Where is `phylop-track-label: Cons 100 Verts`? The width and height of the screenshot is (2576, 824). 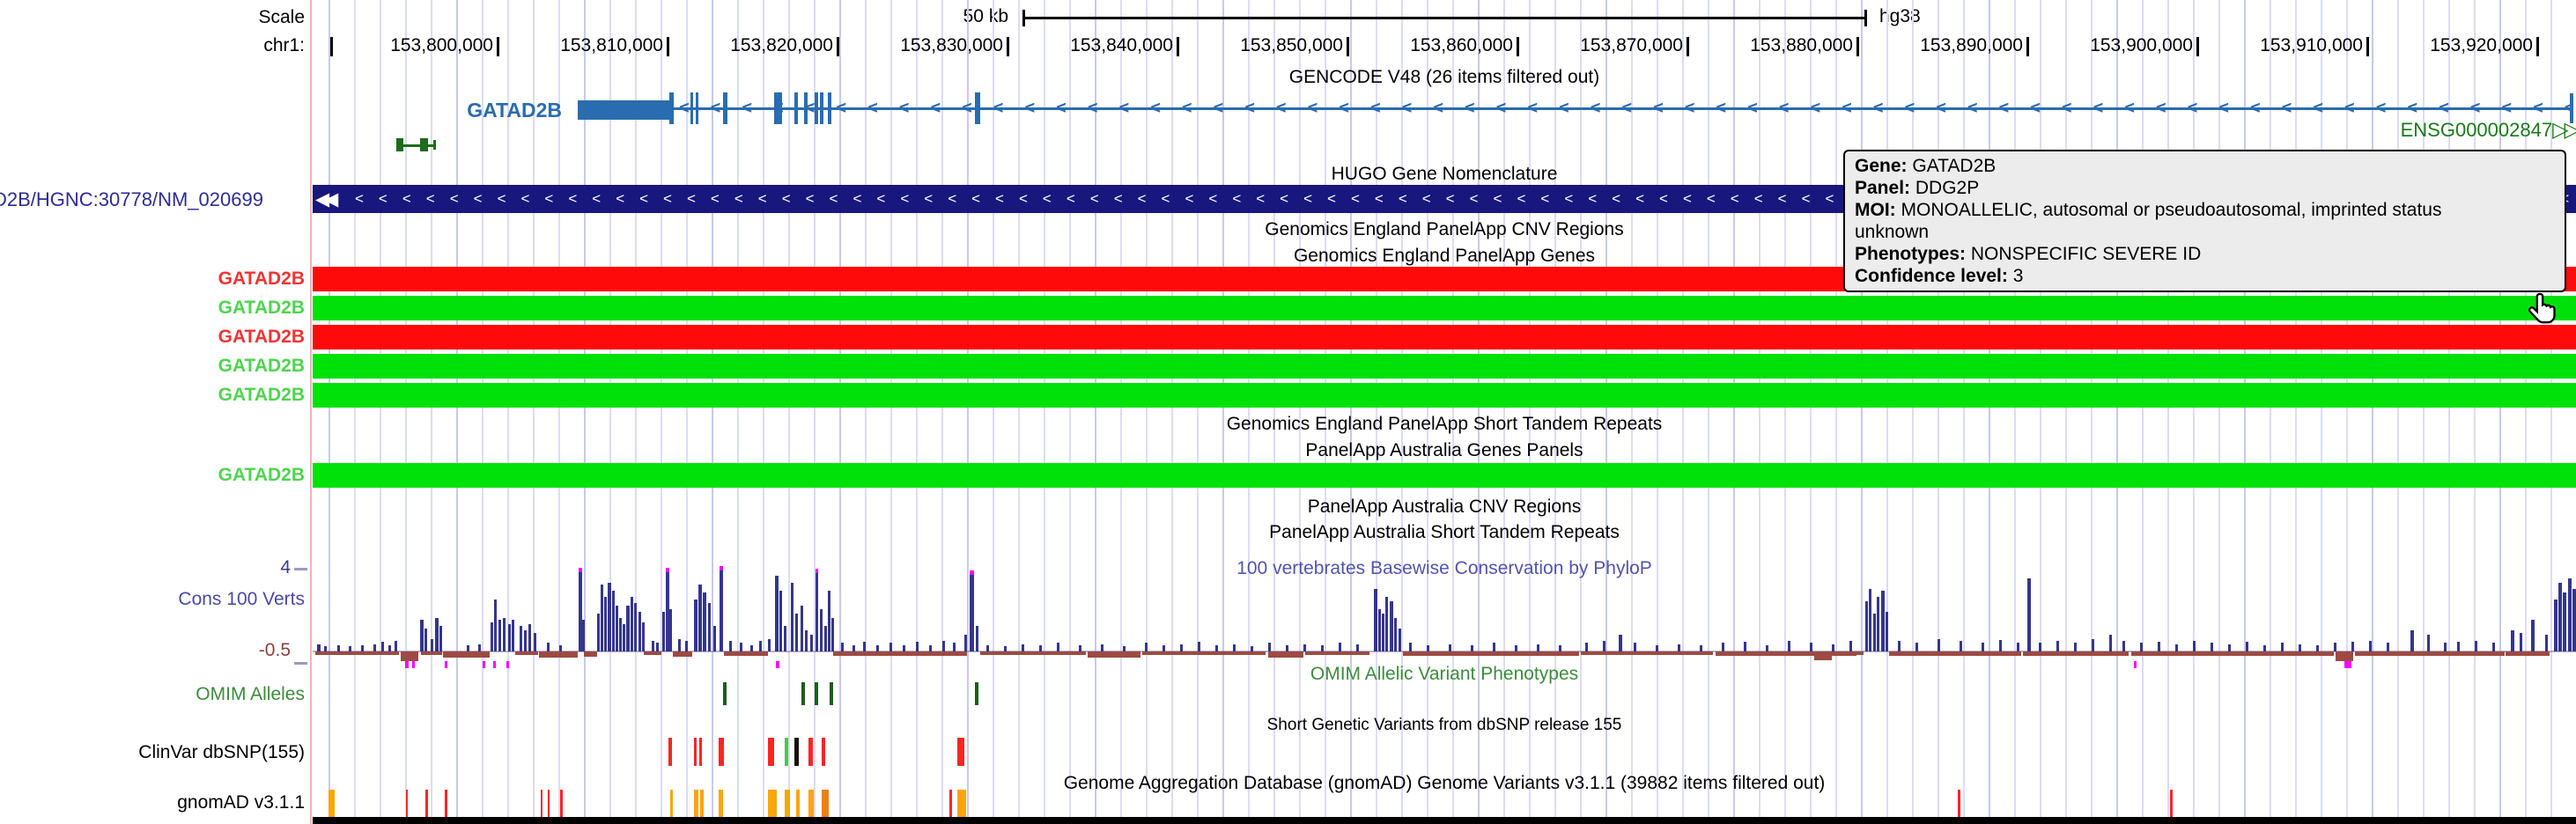
phylop-track-label: Cons 100 Verts is located at coordinates (241, 599).